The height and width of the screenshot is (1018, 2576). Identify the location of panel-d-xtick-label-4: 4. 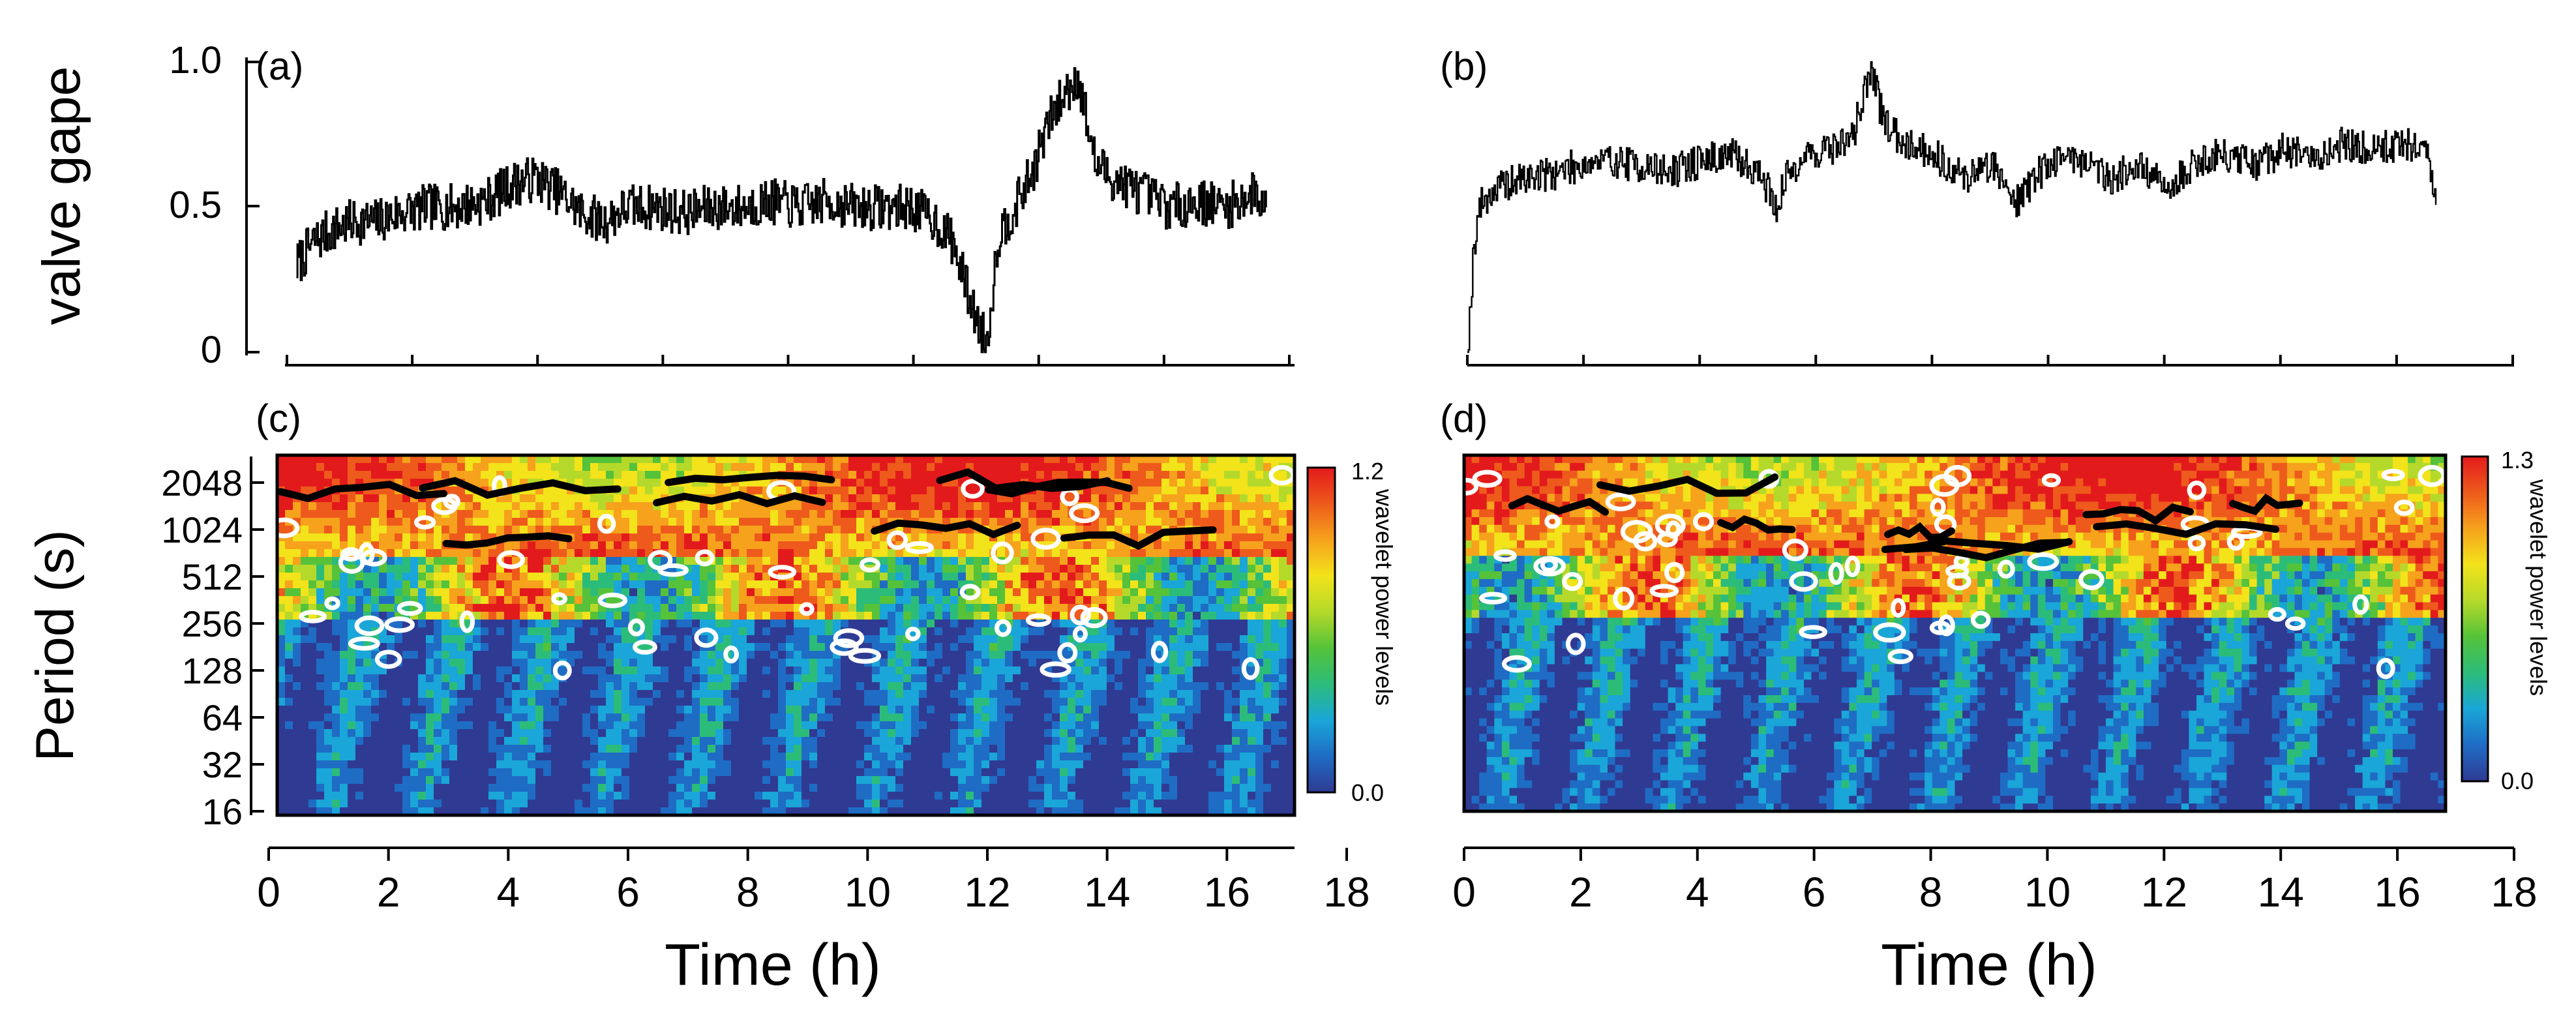
(1697, 892).